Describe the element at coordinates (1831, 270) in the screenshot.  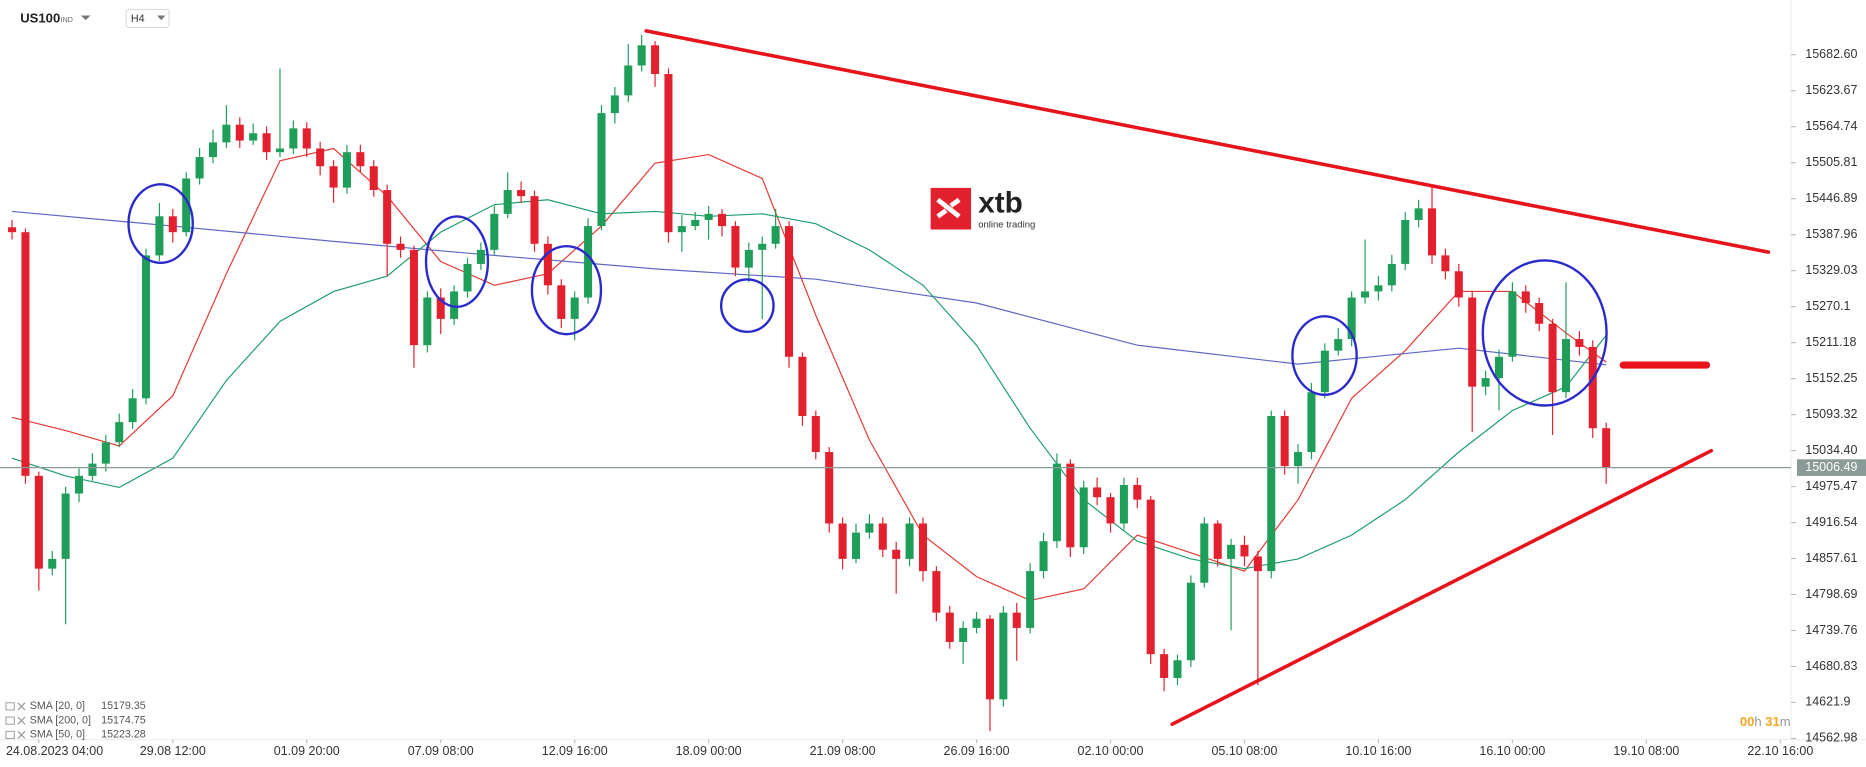
I see `y-tick-label: 15329.03` at that location.